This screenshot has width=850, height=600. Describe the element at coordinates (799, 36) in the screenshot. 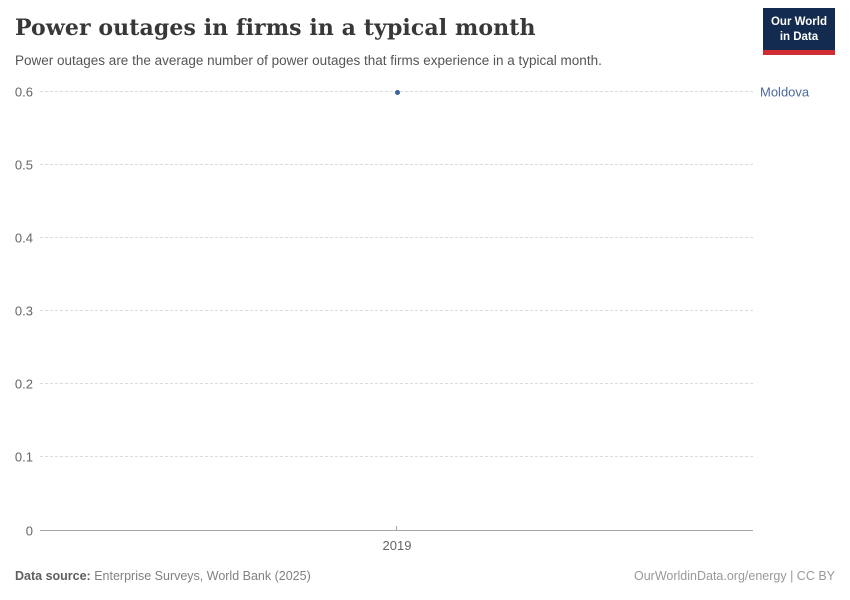

I see `owid-logo-line2: in Data` at that location.